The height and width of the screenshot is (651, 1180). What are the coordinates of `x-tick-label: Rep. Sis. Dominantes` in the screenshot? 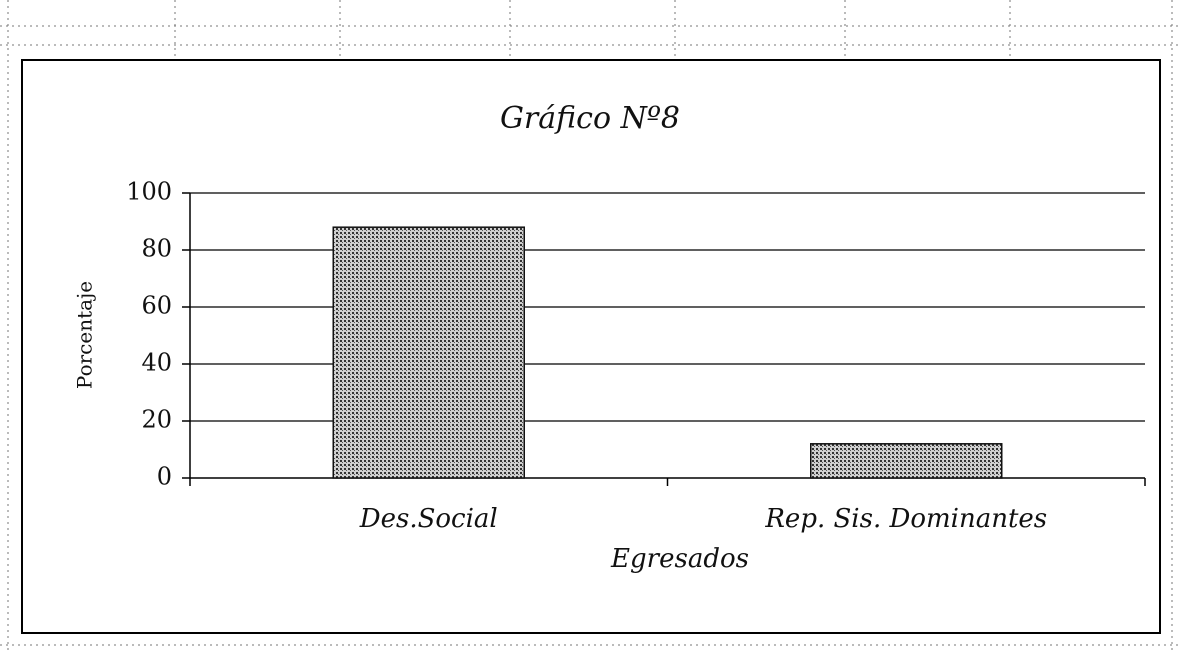 It's located at (905, 519).